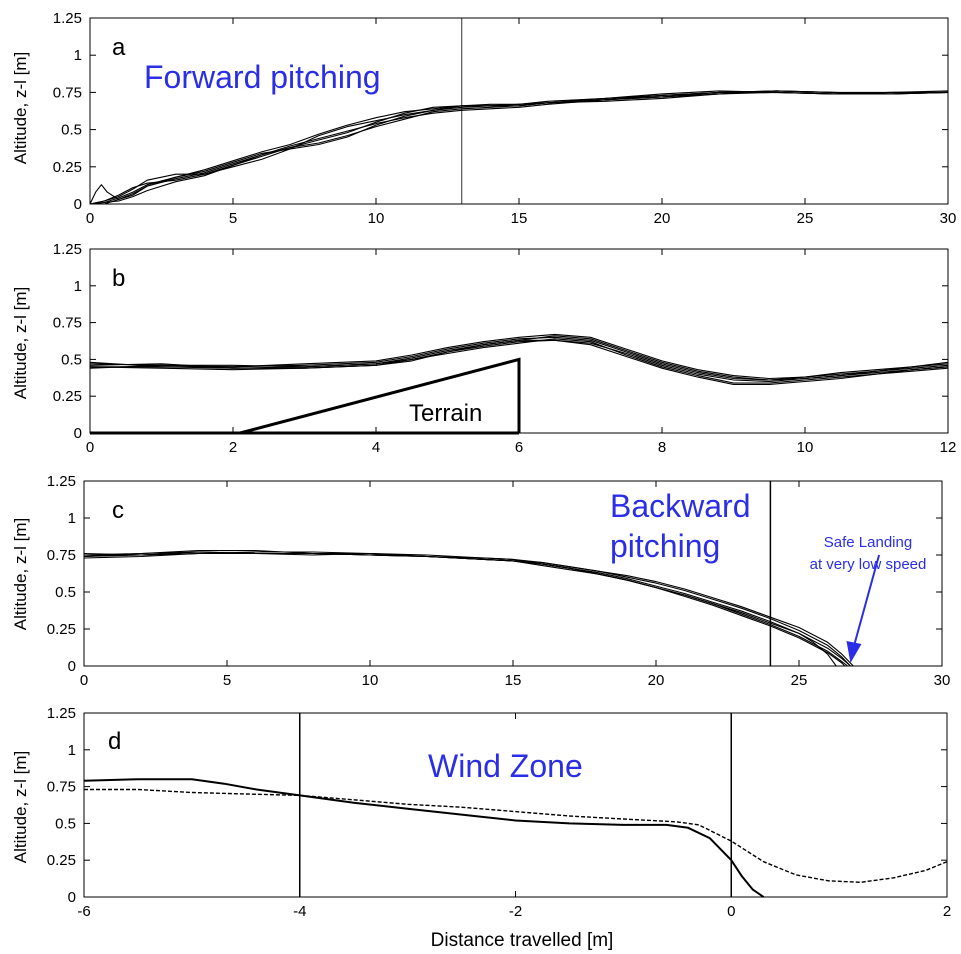  I want to click on panel-a-letter: a, so click(119, 47).